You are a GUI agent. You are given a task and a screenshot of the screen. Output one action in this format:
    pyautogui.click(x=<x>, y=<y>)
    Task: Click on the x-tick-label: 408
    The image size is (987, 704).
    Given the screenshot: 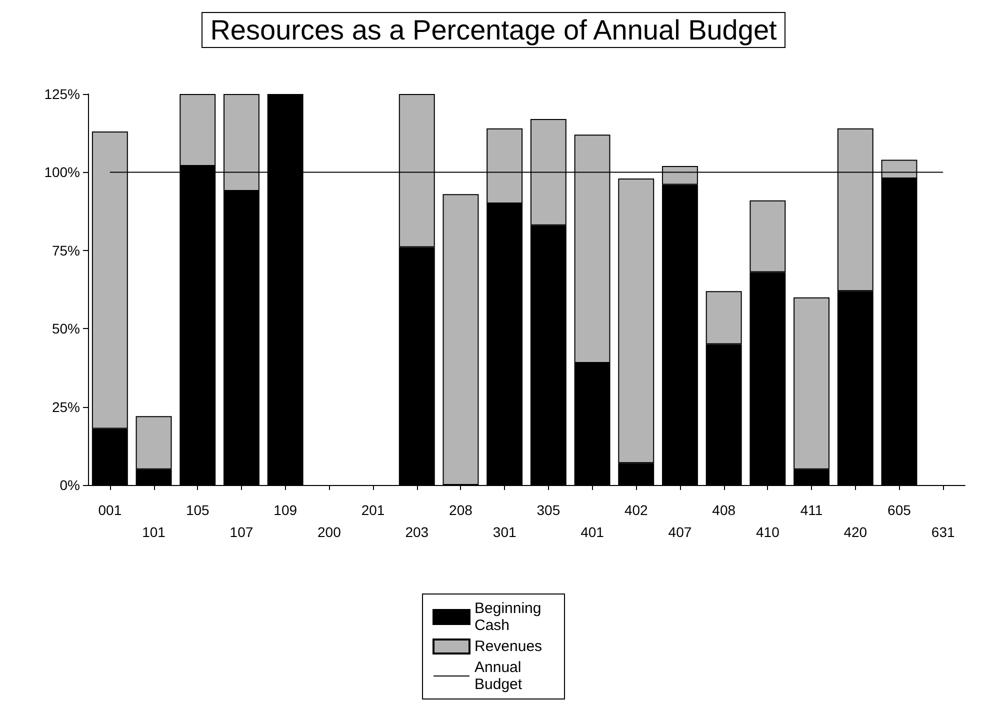 What is the action you would take?
    pyautogui.click(x=724, y=510)
    